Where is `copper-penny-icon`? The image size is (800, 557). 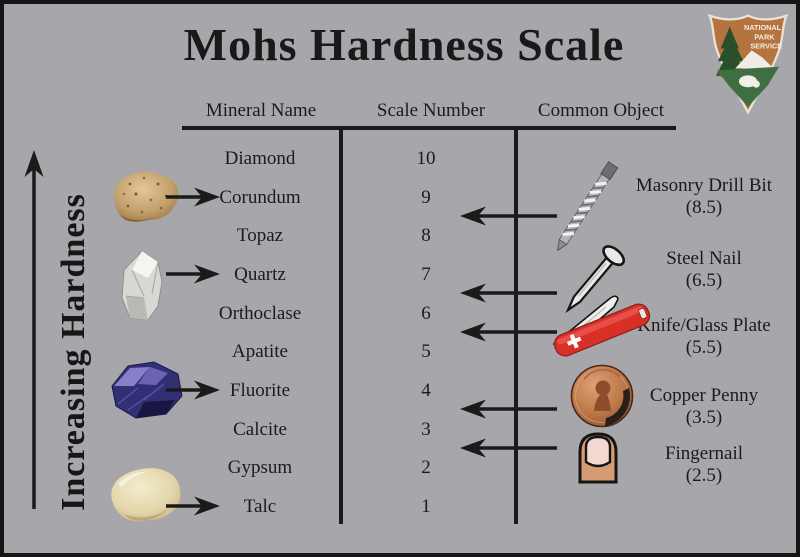
copper-penny-icon is located at coordinates (602, 396).